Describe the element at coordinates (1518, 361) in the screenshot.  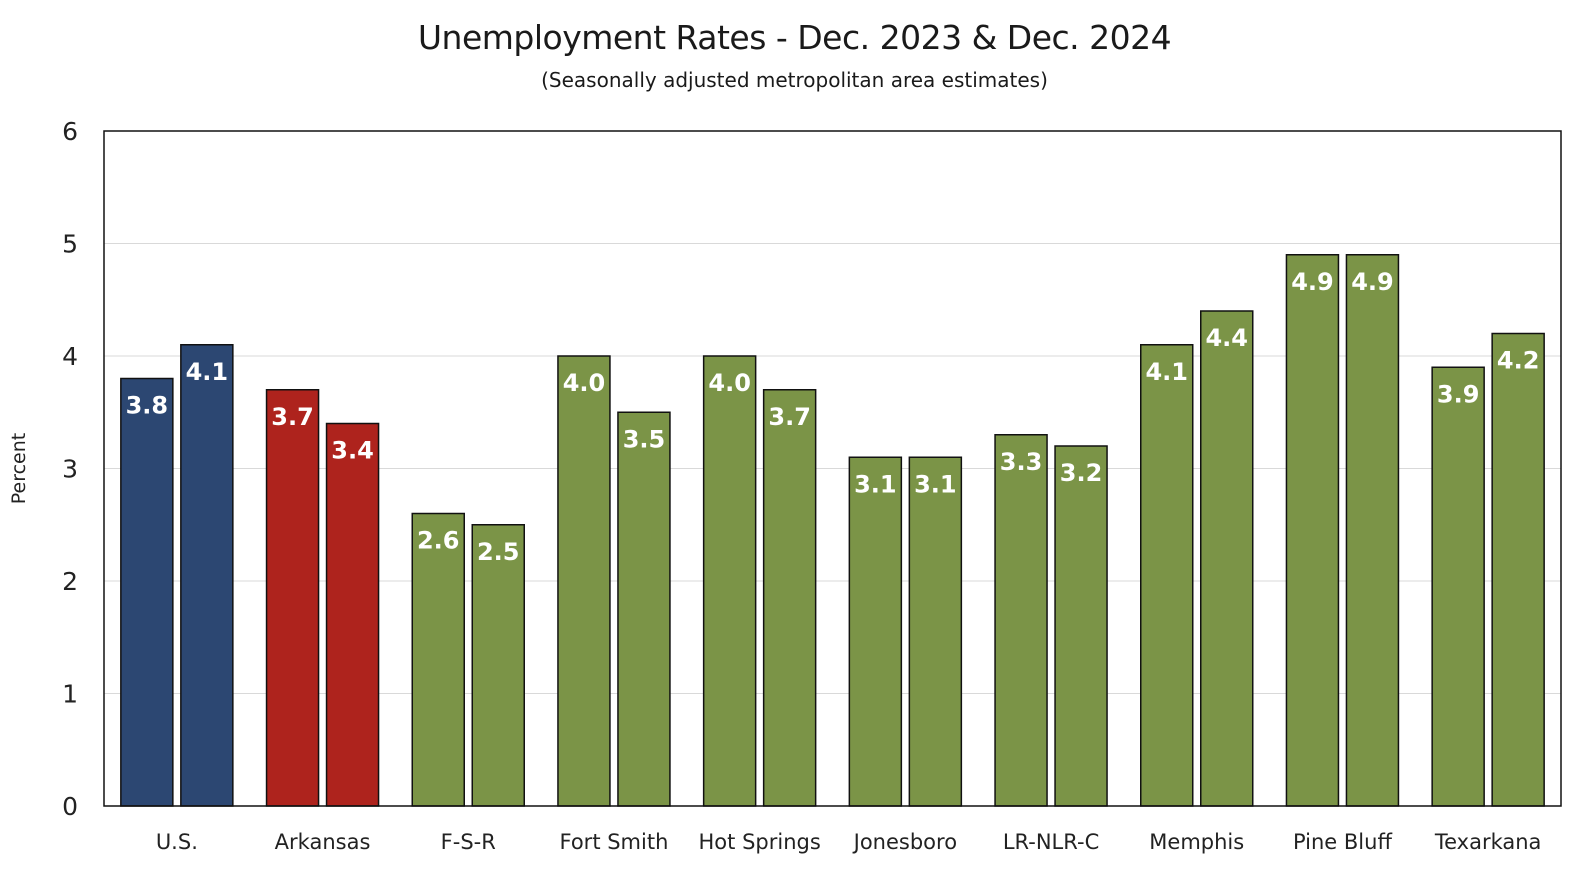
I see `data-label: 4.2` at that location.